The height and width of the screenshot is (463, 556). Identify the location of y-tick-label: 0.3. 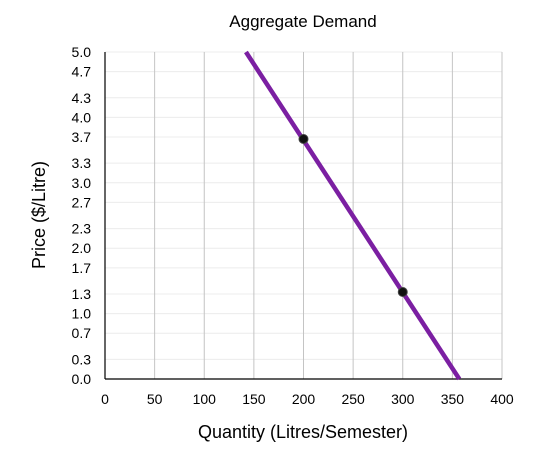
(82, 359).